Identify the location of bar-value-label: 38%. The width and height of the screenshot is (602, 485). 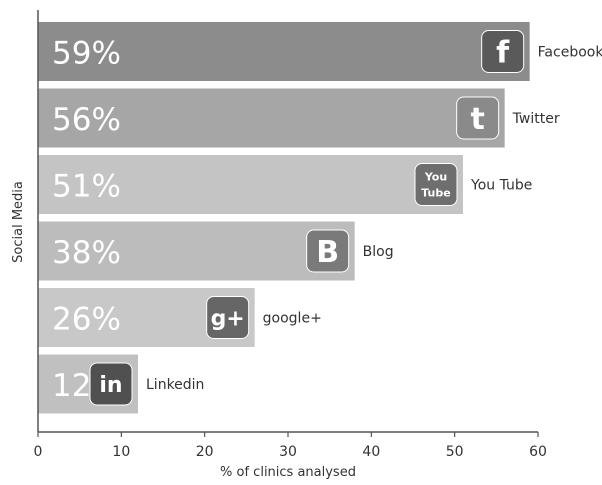
(86, 253).